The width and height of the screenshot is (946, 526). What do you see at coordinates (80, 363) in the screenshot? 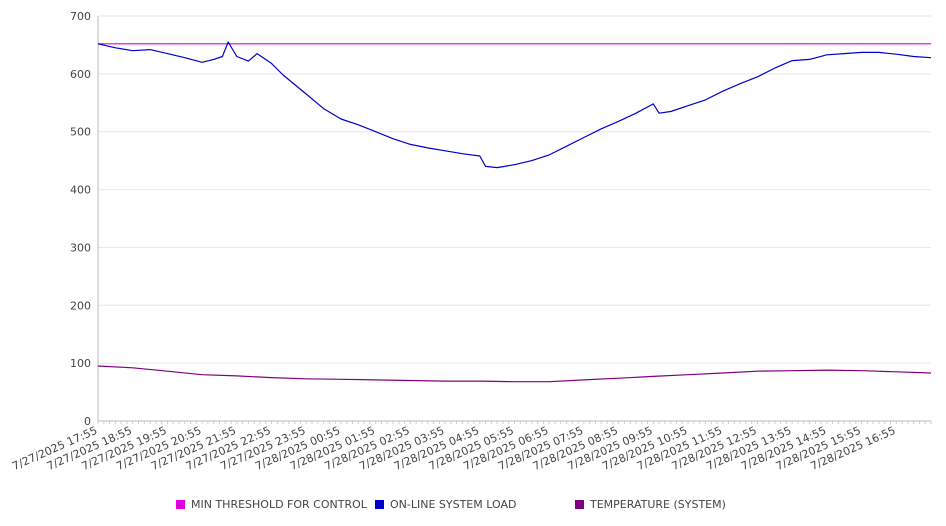
I see `y-tick-label: 100` at bounding box center [80, 363].